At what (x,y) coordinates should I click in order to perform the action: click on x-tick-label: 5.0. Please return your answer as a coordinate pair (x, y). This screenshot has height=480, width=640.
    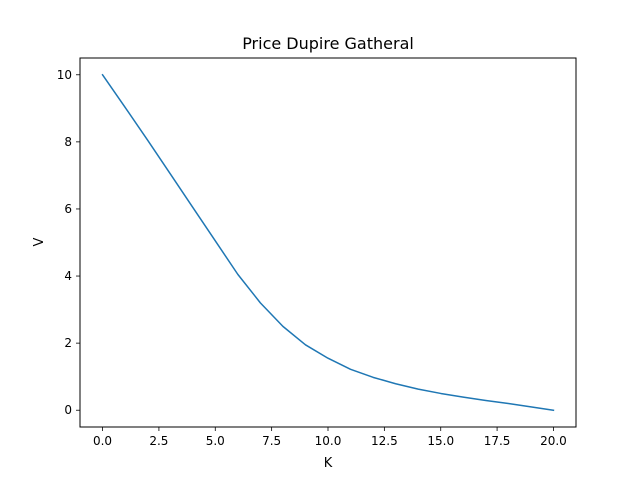
    Looking at the image, I should click on (215, 441).